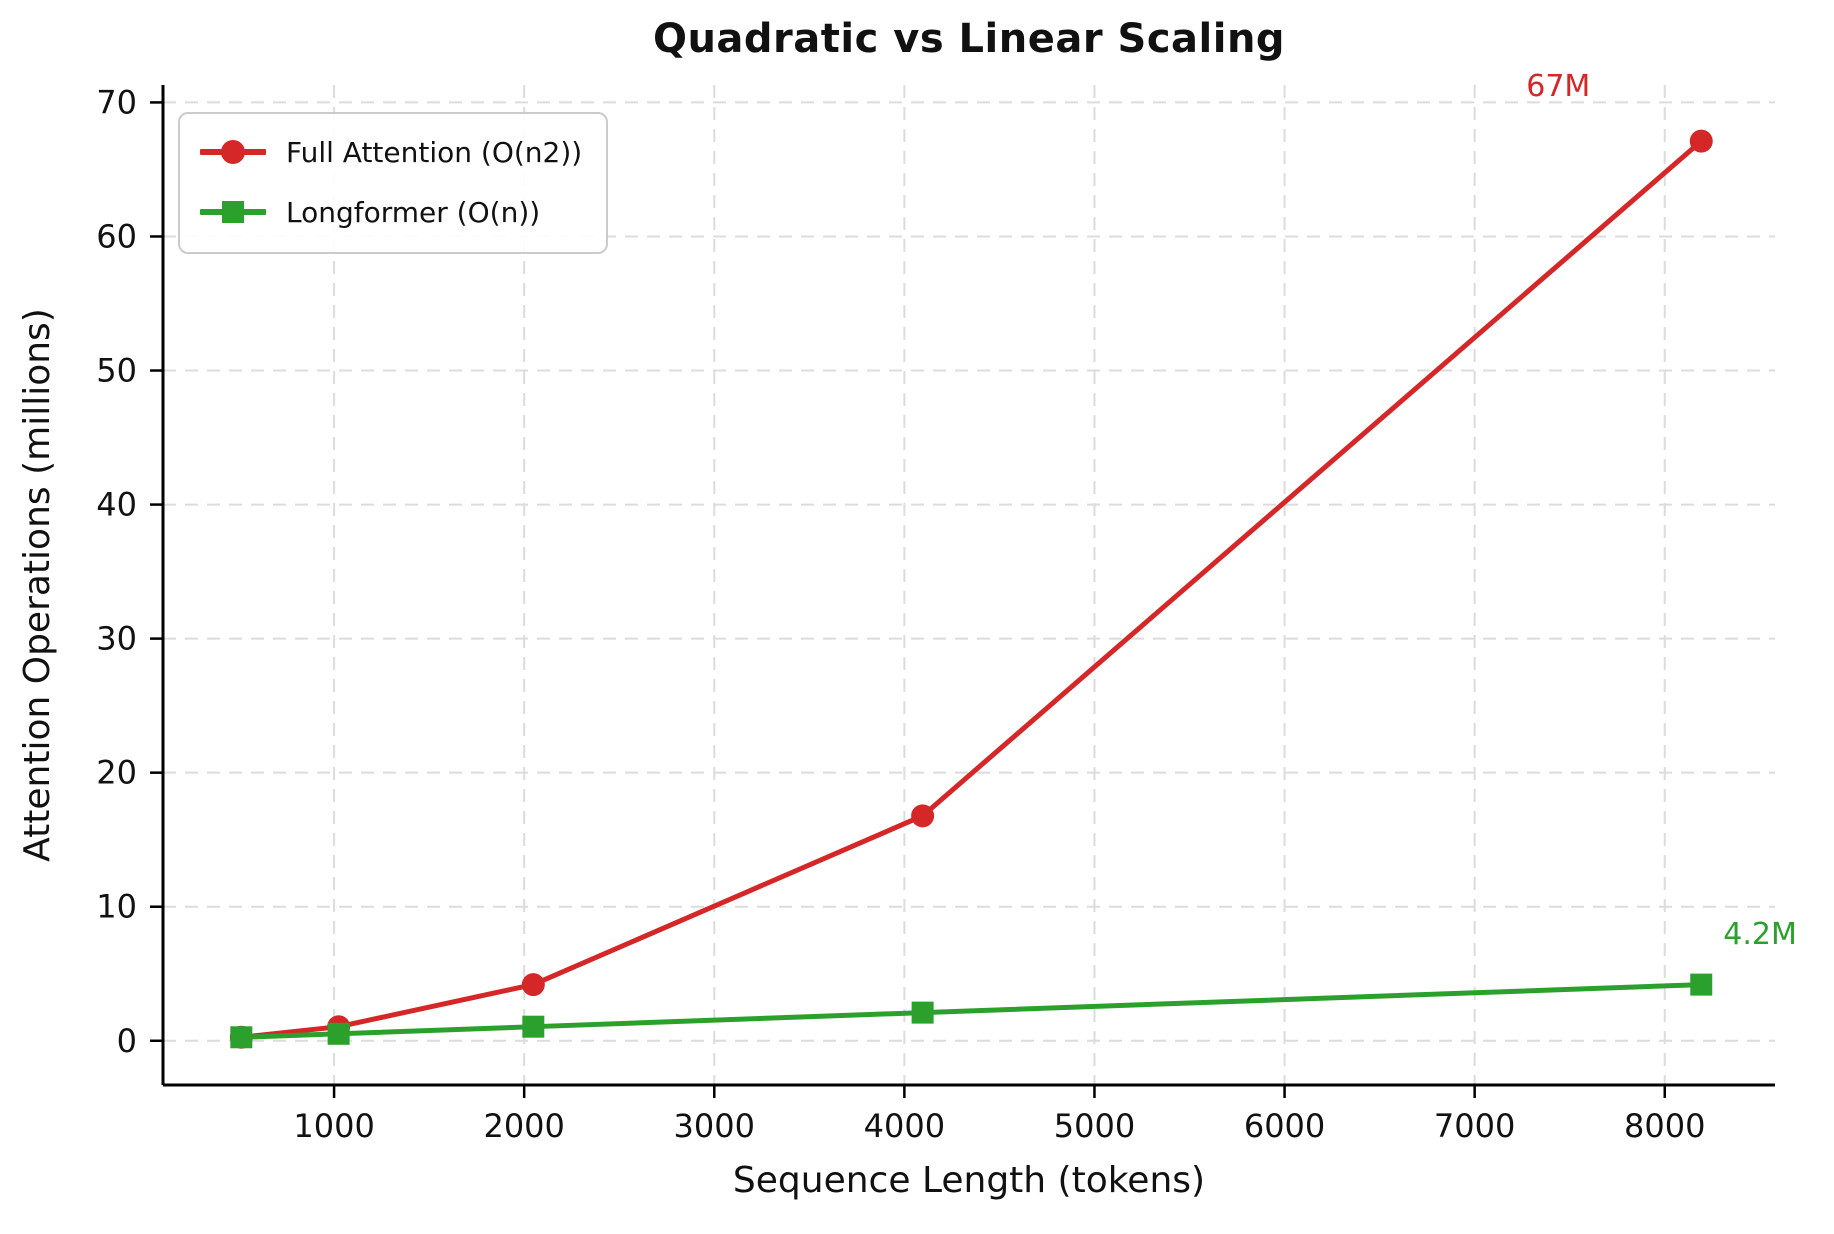  I want to click on y-tick-label: 30, so click(116, 639).